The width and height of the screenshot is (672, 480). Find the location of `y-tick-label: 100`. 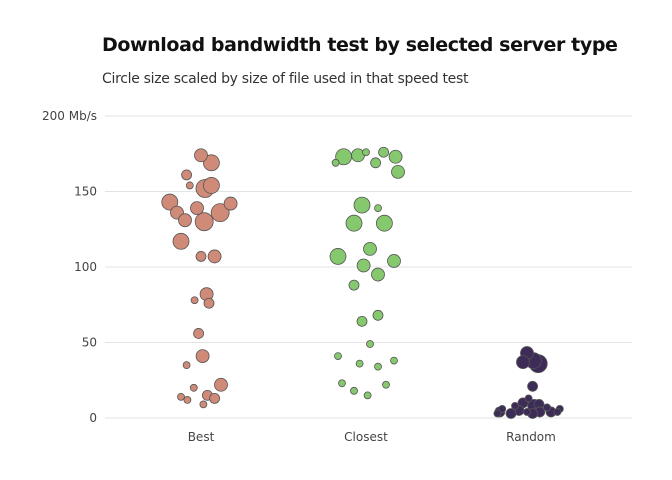

y-tick-label: 100 is located at coordinates (85, 267).